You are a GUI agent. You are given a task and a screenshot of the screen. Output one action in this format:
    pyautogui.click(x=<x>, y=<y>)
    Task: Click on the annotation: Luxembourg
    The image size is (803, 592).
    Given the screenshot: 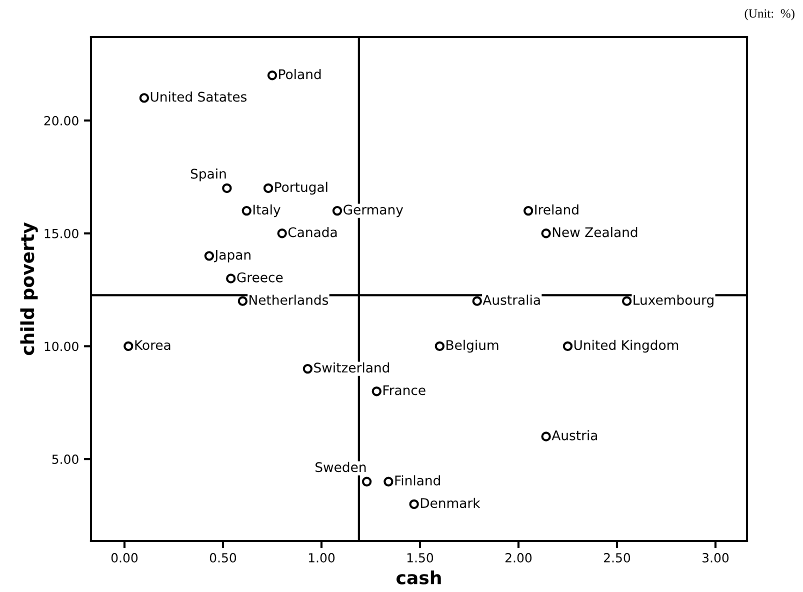 What is the action you would take?
    pyautogui.click(x=674, y=301)
    